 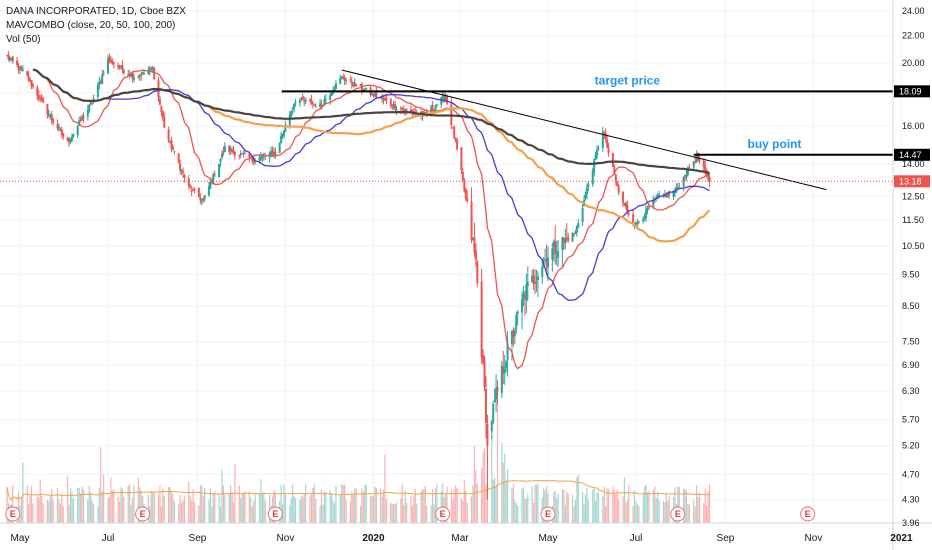 What do you see at coordinates (910, 155) in the screenshot?
I see `price-tag-label: 14.47` at bounding box center [910, 155].